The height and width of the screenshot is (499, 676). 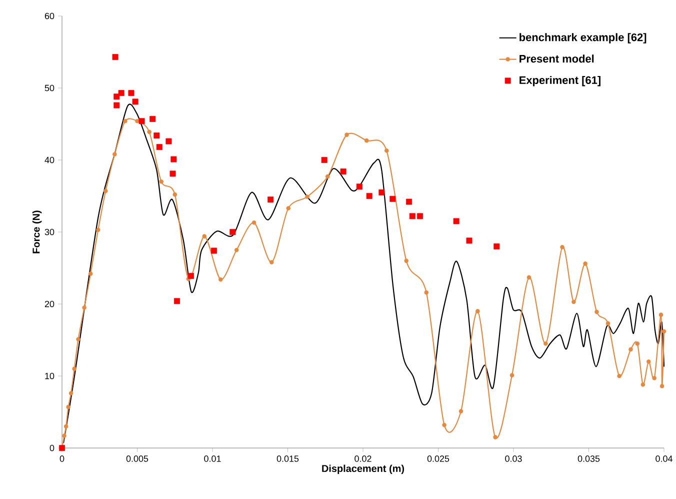 I want to click on x-tick-label: 0.015, so click(x=287, y=459).